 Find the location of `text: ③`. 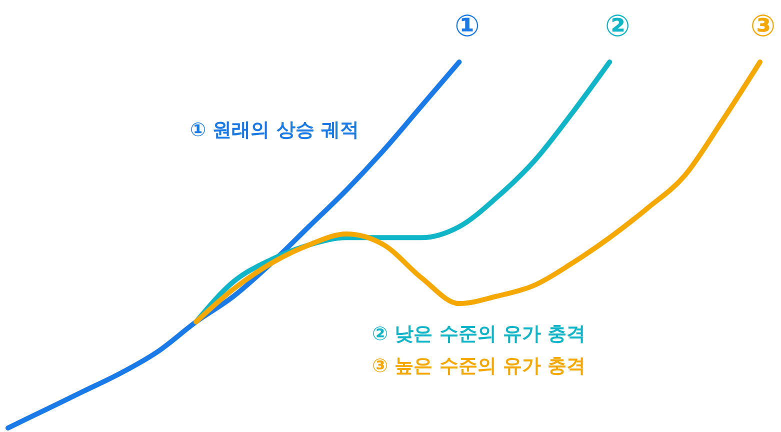

text: ③ is located at coordinates (763, 26).